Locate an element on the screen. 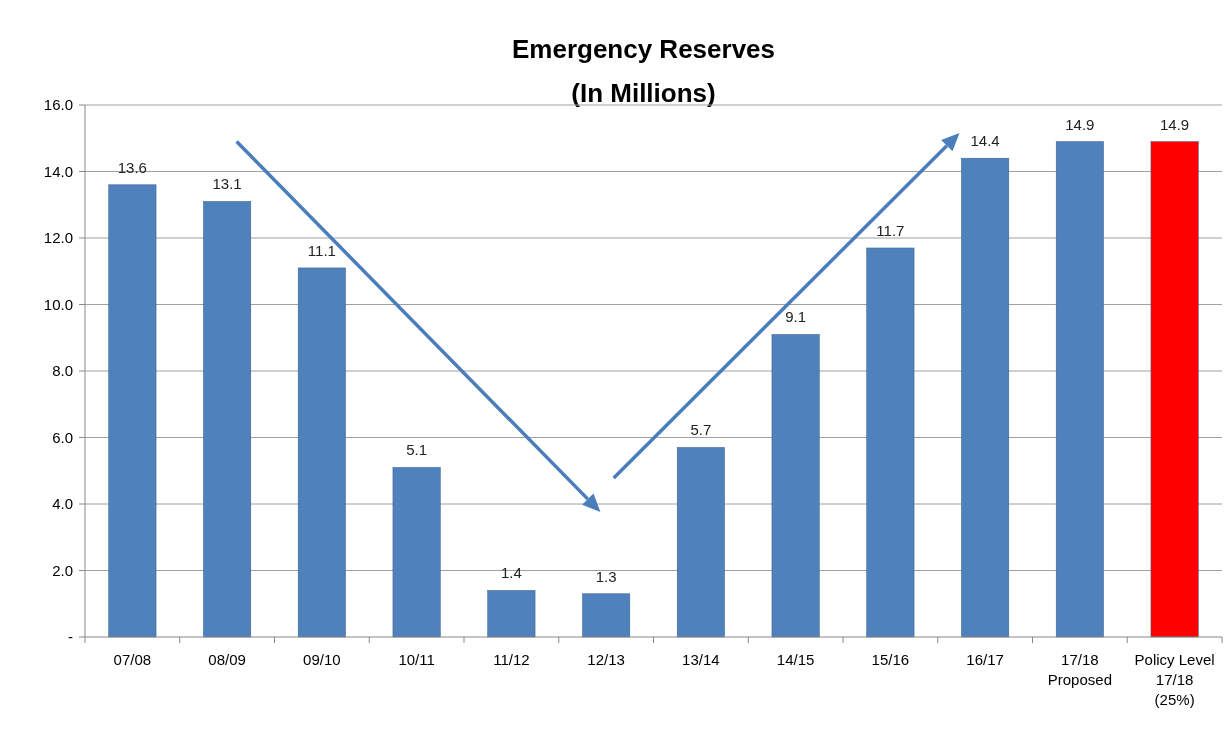  x-tick-label: 13/14 is located at coordinates (701, 659).